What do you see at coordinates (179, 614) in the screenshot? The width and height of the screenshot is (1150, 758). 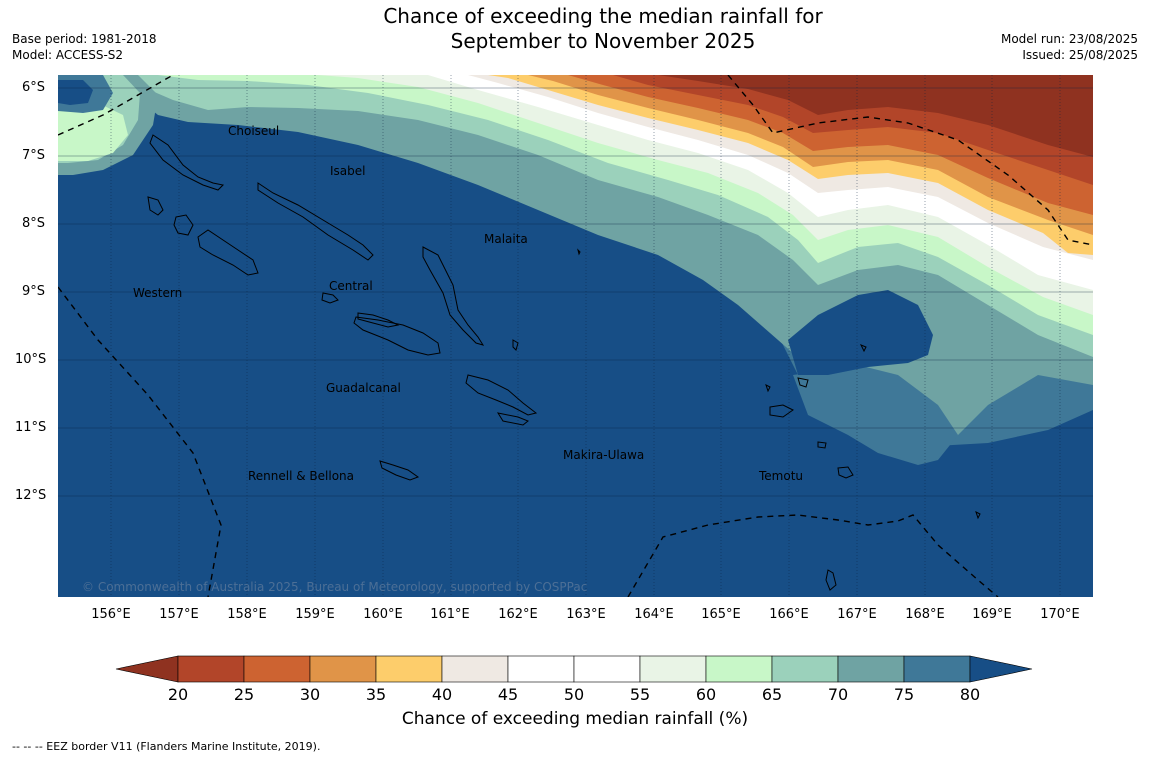 I see `lon-label-157e: 157°E` at bounding box center [179, 614].